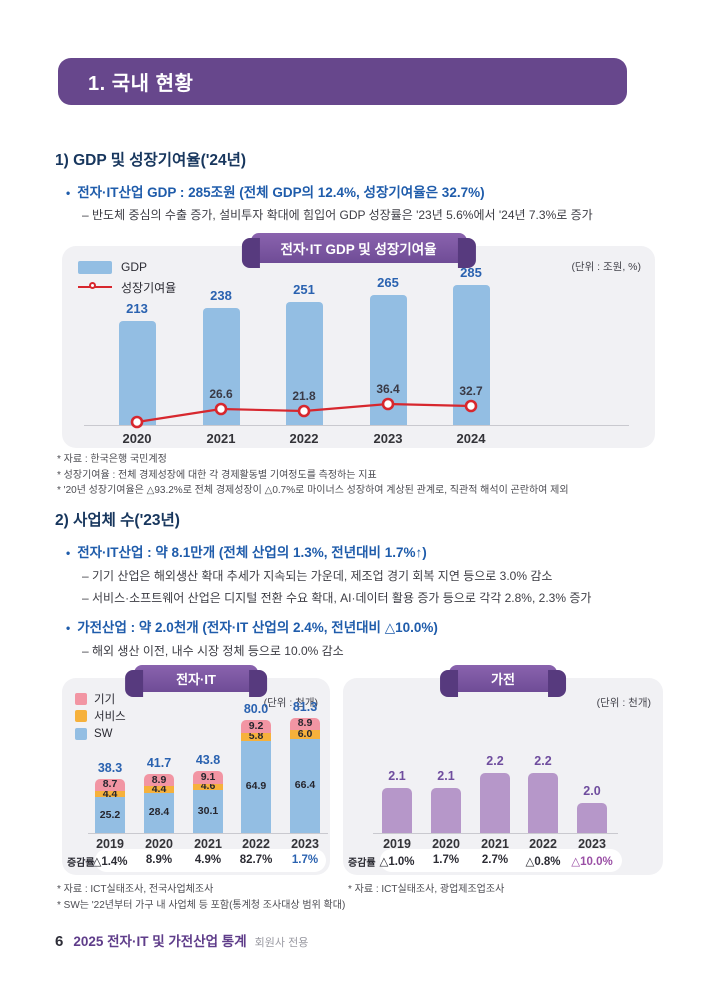 Image resolution: width=718 pixels, height=982 pixels. Describe the element at coordinates (159, 762) in the screenshot. I see `stack-total: 41.7` at that location.